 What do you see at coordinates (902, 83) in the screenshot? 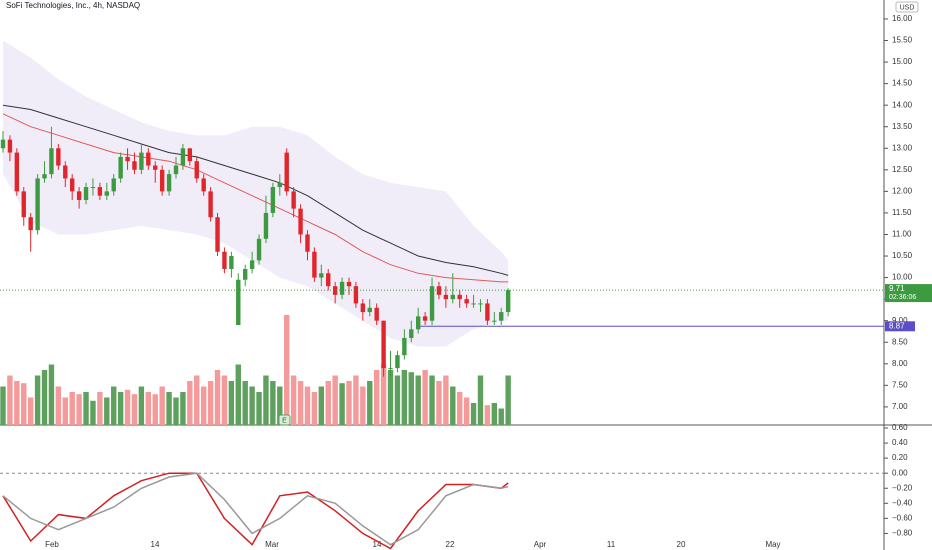
I see `y-tick-label: 14.50` at bounding box center [902, 83].